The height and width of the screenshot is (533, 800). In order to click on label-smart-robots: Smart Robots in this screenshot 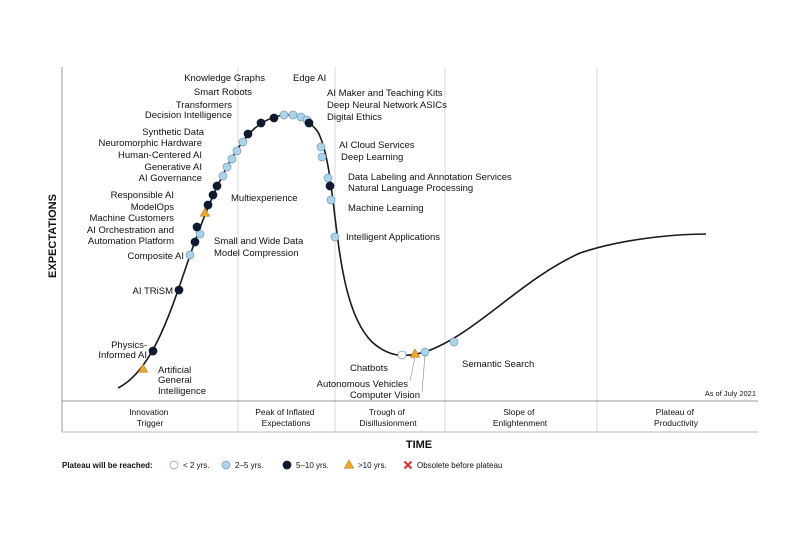, I will do `click(223, 92)`.